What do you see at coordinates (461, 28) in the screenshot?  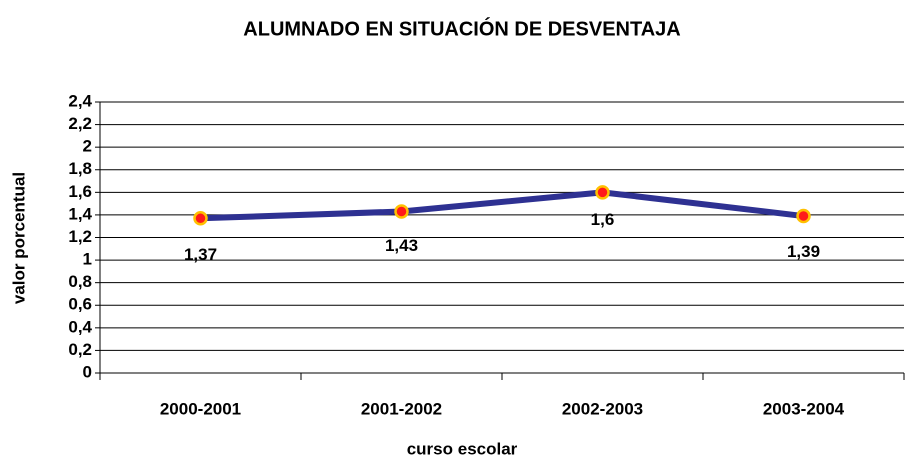 I see `chart-title: ALUMNADO EN SITUACIÓN DE DESVENTAJA` at bounding box center [461, 28].